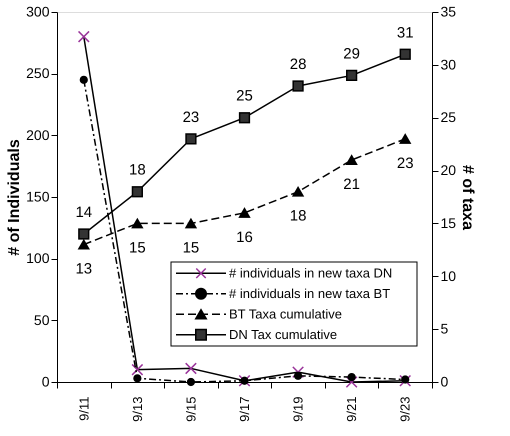 The width and height of the screenshot is (510, 436). Describe the element at coordinates (83, 212) in the screenshot. I see `data-label: 14` at that location.